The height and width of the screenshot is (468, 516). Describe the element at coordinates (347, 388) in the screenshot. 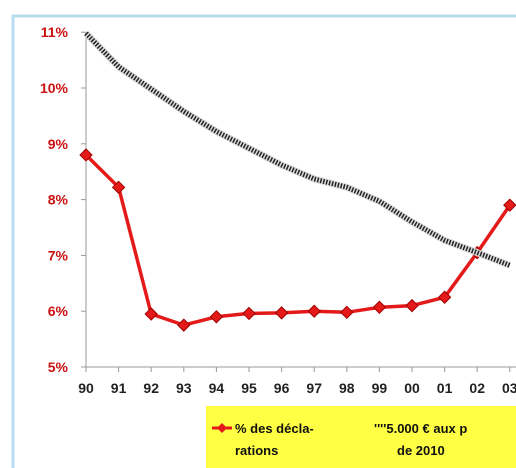

I see `x-tick-label: 98` at that location.